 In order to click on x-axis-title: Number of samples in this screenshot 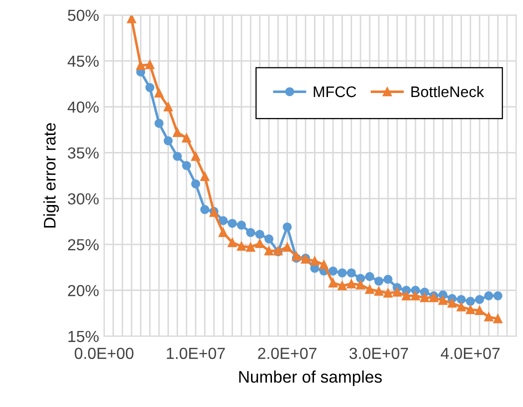, I will do `click(310, 378)`.